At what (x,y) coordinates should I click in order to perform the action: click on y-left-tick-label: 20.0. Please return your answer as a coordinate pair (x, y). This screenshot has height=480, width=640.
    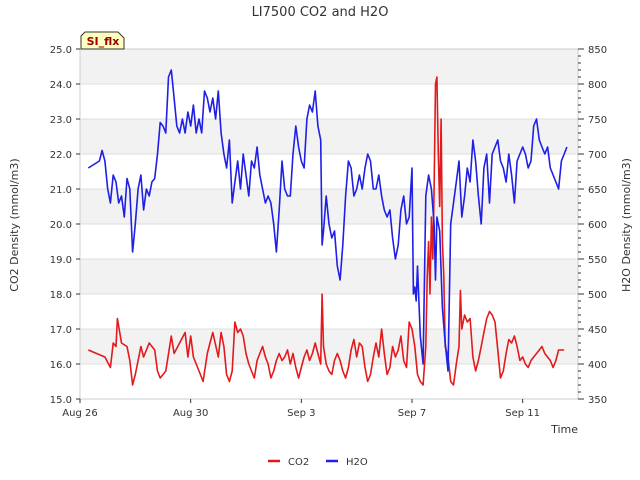
    Looking at the image, I should click on (61, 225).